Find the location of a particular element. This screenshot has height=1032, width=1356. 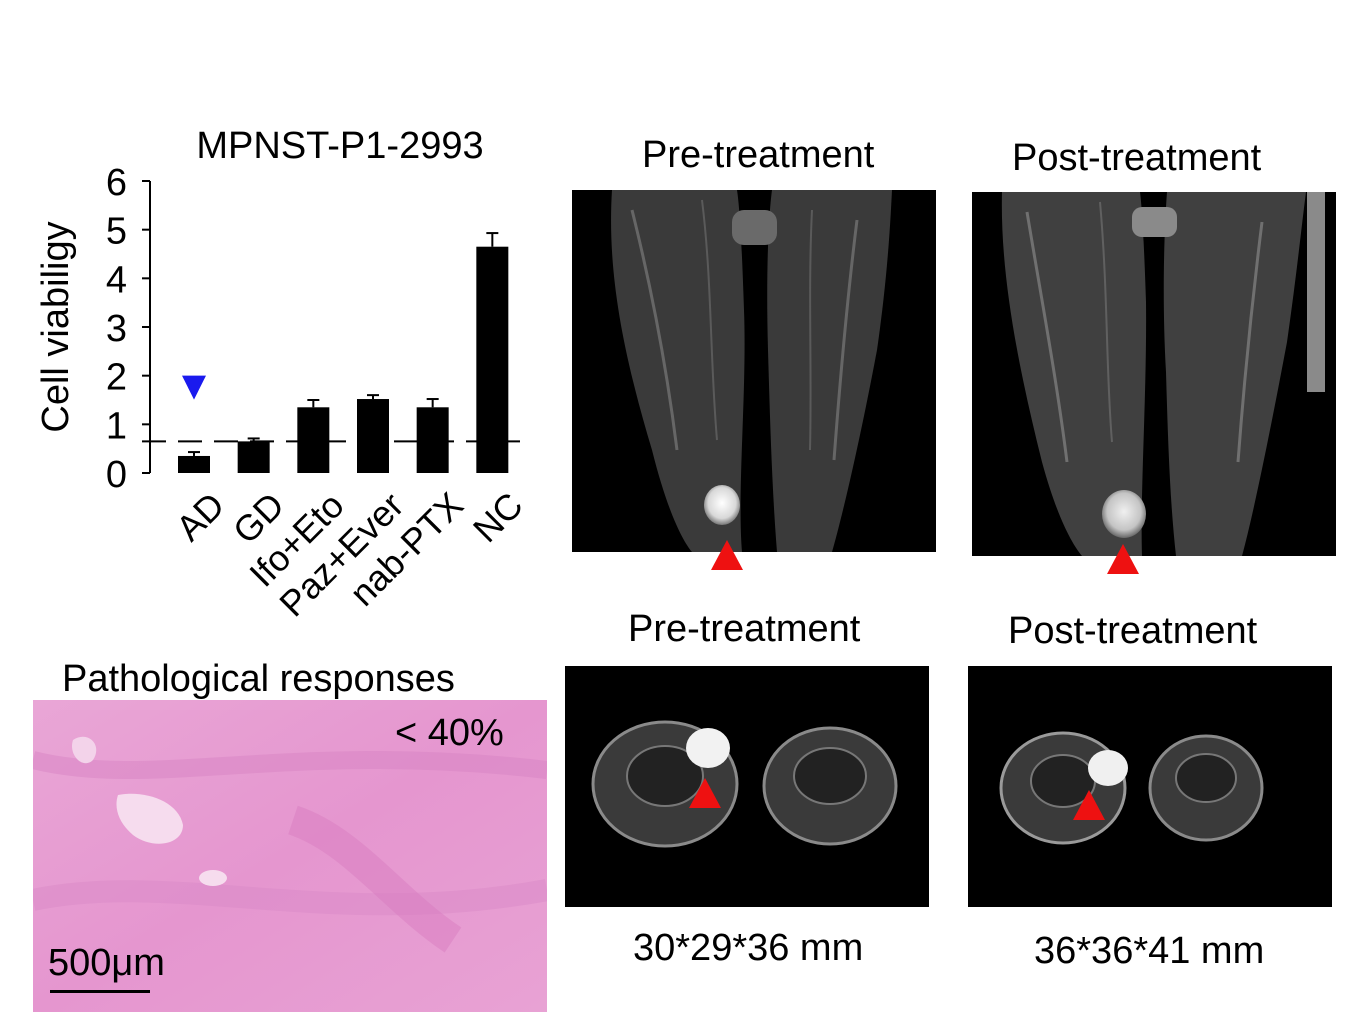

y-tick-label: 3 is located at coordinates (116, 329).